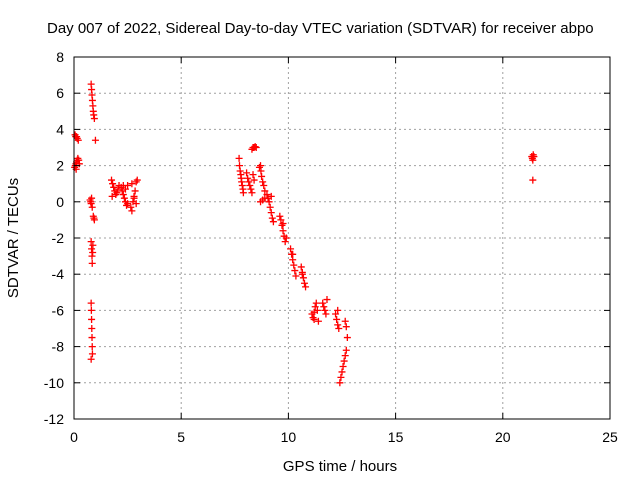 The height and width of the screenshot is (480, 640). I want to click on y-tick-label: -2, so click(58, 238).